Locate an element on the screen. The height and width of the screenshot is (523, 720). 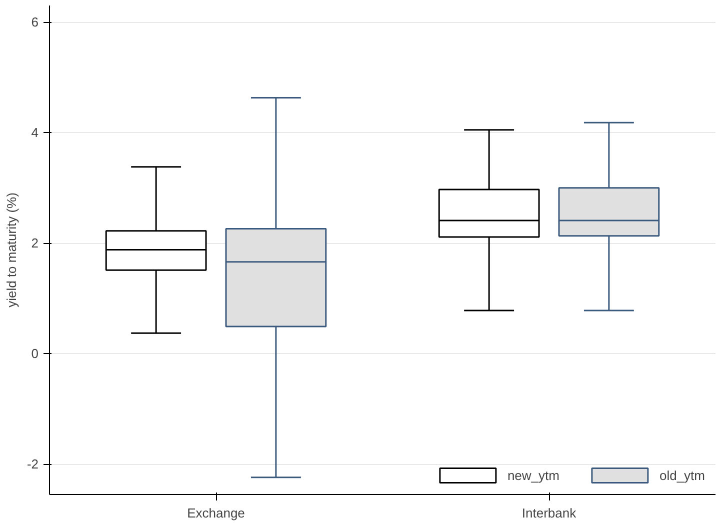
y-tick-label: 0 is located at coordinates (35, 354).